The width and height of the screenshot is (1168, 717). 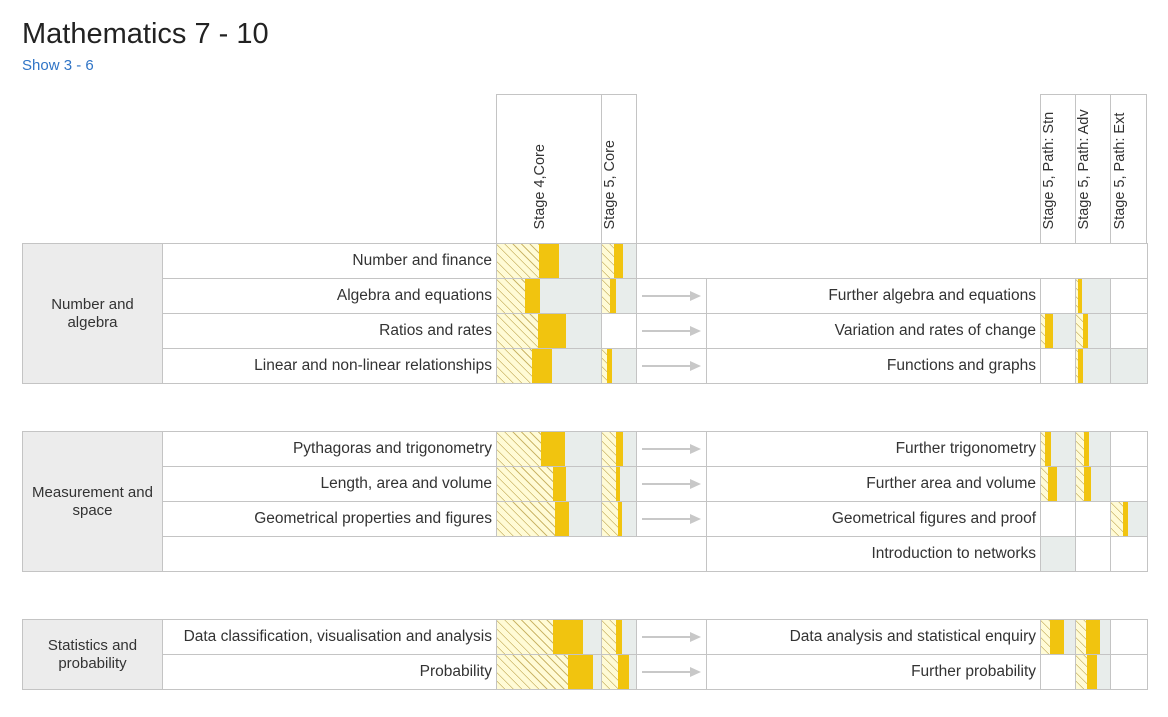 I want to click on continuation-topic-cell: Further area and volume, so click(x=873, y=483).